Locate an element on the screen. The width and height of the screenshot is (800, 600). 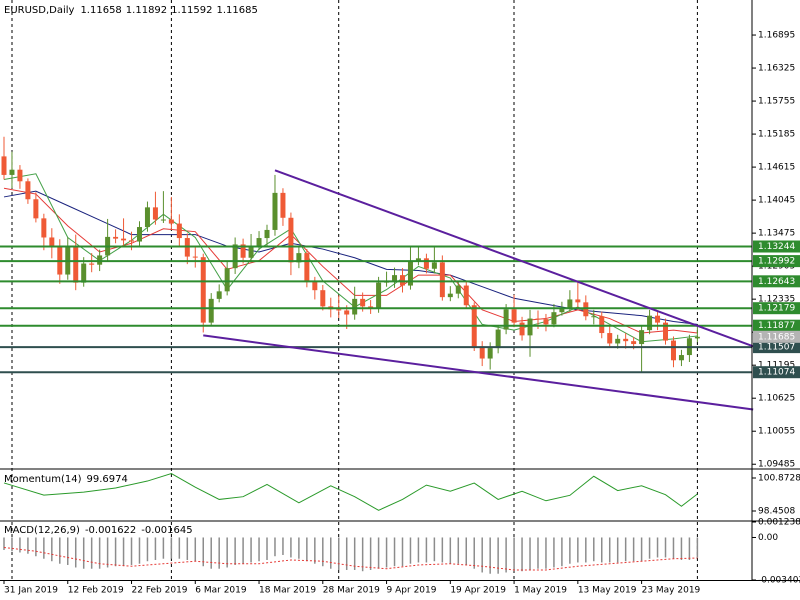
macd-title: MACD(12,26,9) is located at coordinates (42, 530).